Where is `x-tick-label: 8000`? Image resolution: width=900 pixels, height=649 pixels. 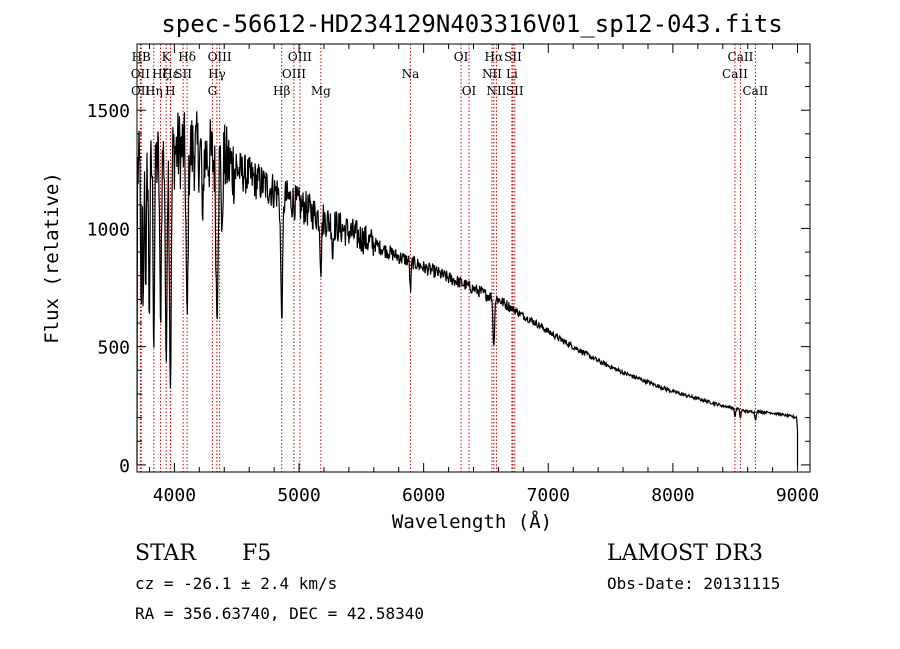
x-tick-label: 8000 is located at coordinates (672, 495).